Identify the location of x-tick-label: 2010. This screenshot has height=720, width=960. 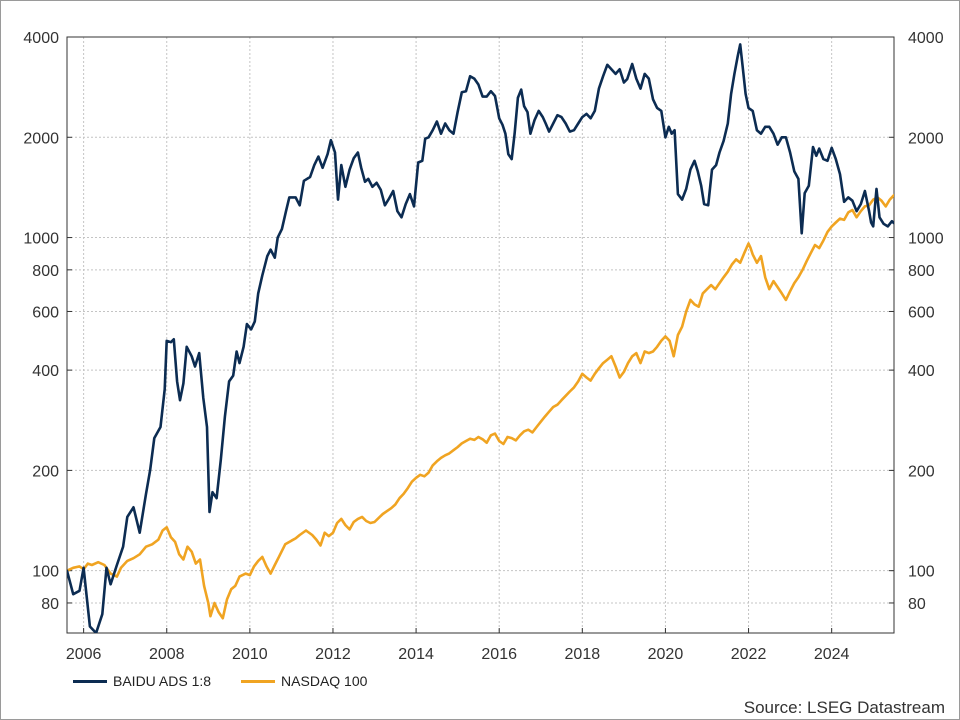
(250, 654).